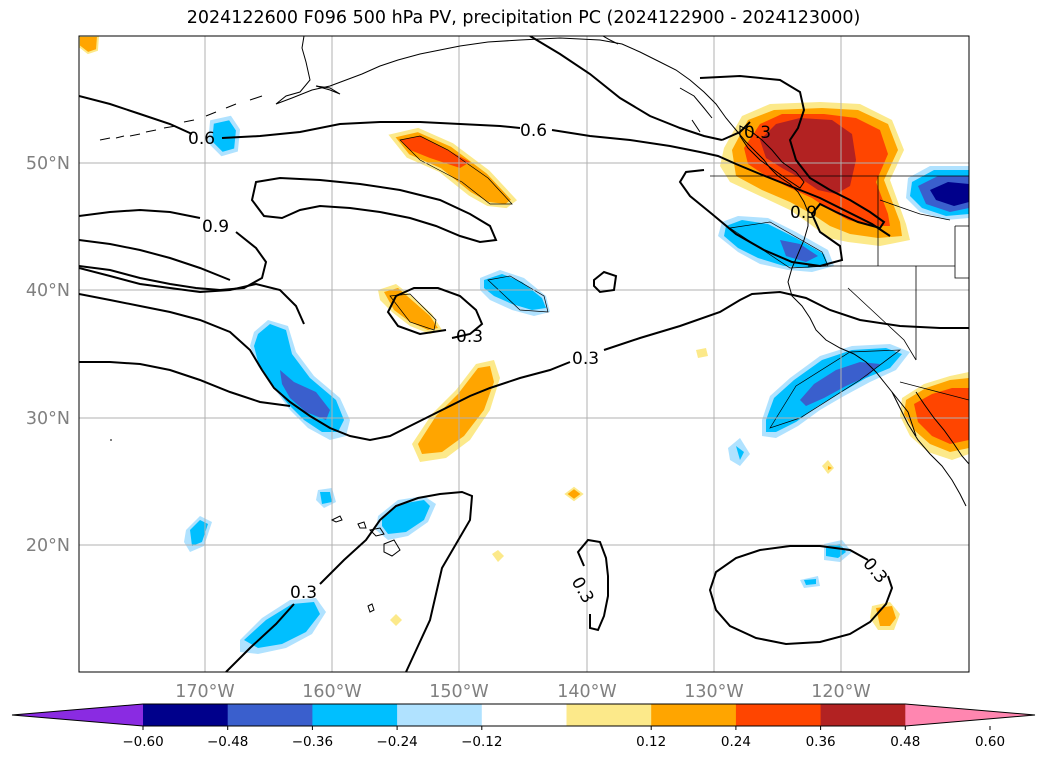 This screenshot has height=765, width=1047. I want to click on lon-label: 140°W, so click(586, 692).